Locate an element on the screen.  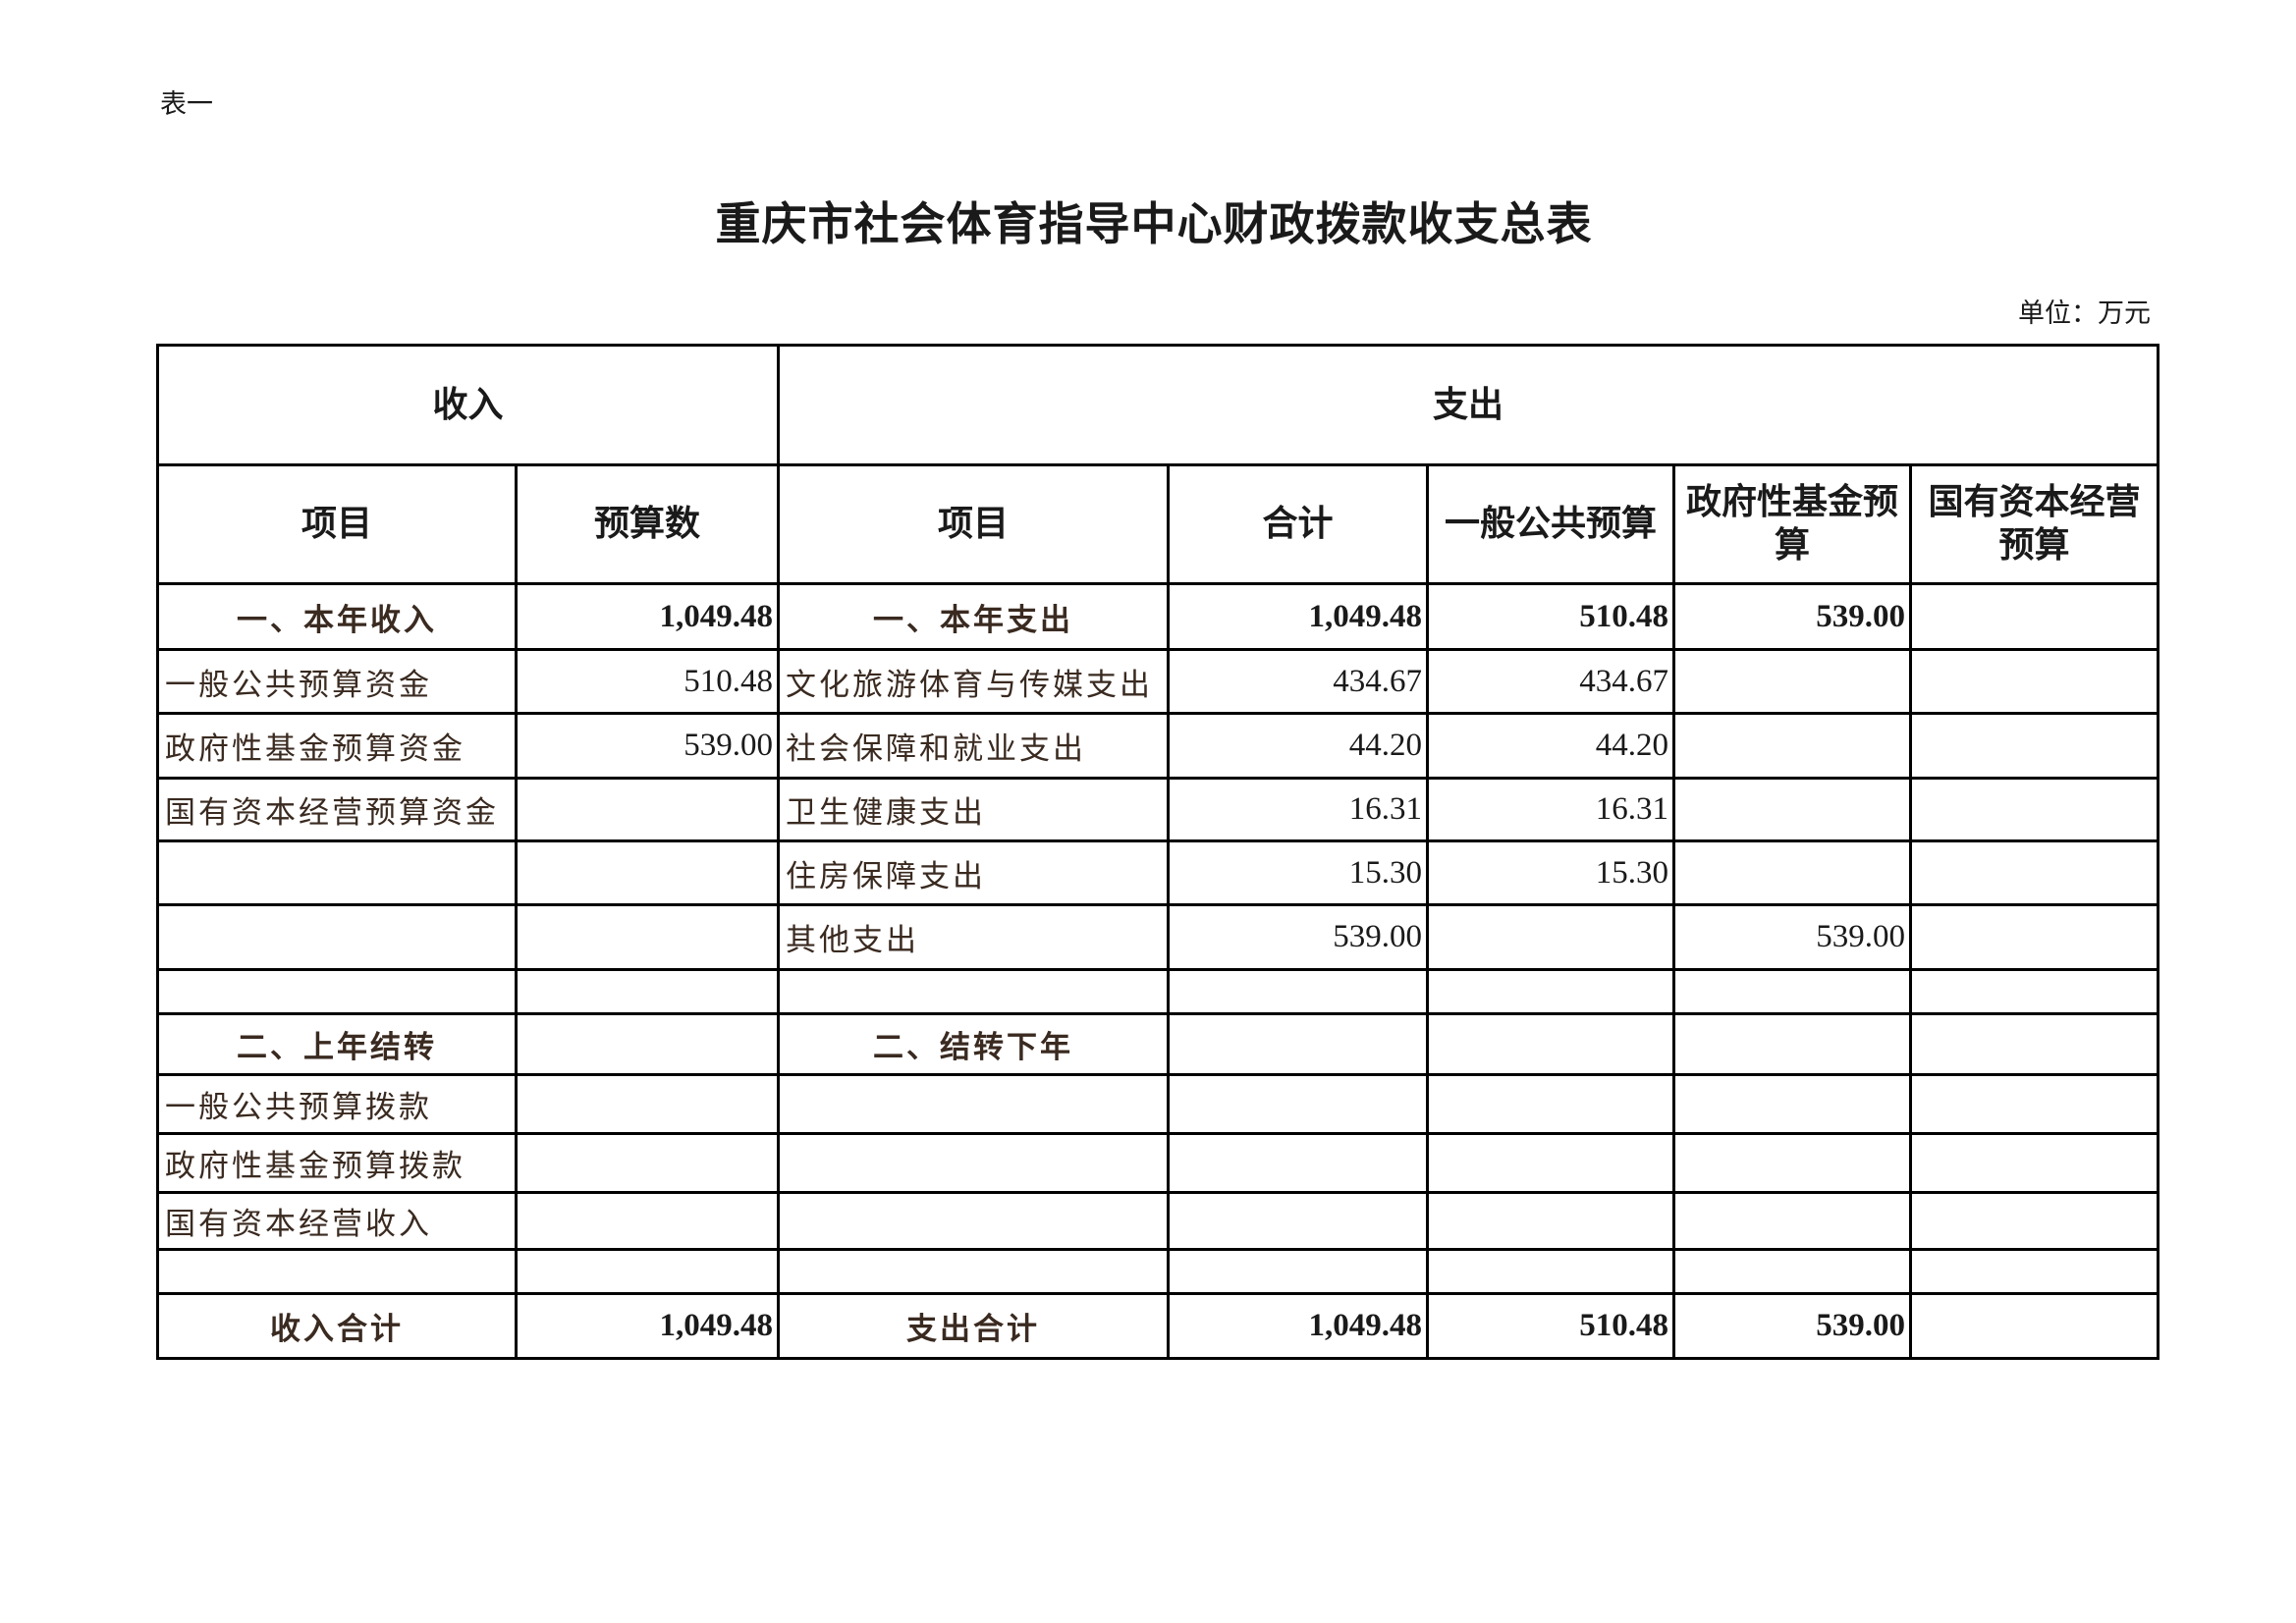
cell-income-item: 一般公共预算资金 is located at coordinates (337, 681).